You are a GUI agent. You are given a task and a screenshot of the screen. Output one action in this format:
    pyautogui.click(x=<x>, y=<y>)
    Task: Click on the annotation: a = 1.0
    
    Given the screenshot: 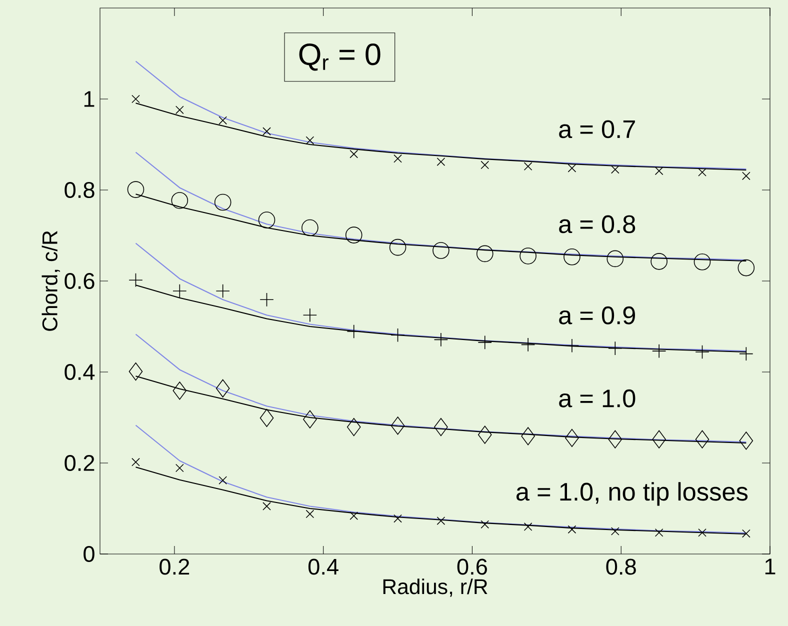 What is the action you would take?
    pyautogui.click(x=597, y=398)
    